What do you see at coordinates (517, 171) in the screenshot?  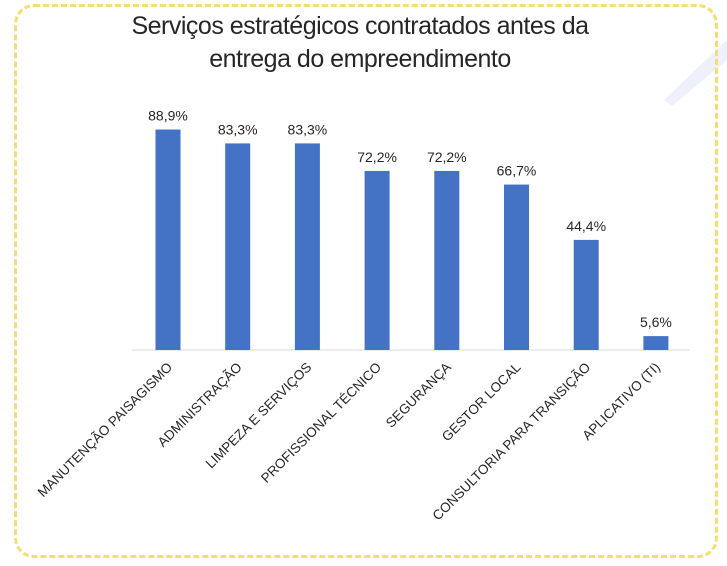 I see `data-label: 66,7%` at bounding box center [517, 171].